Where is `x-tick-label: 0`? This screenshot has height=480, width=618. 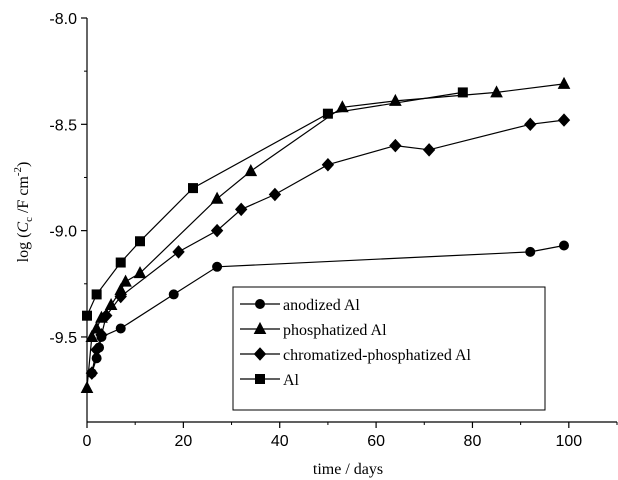
x-tick-label: 0 is located at coordinates (87, 441).